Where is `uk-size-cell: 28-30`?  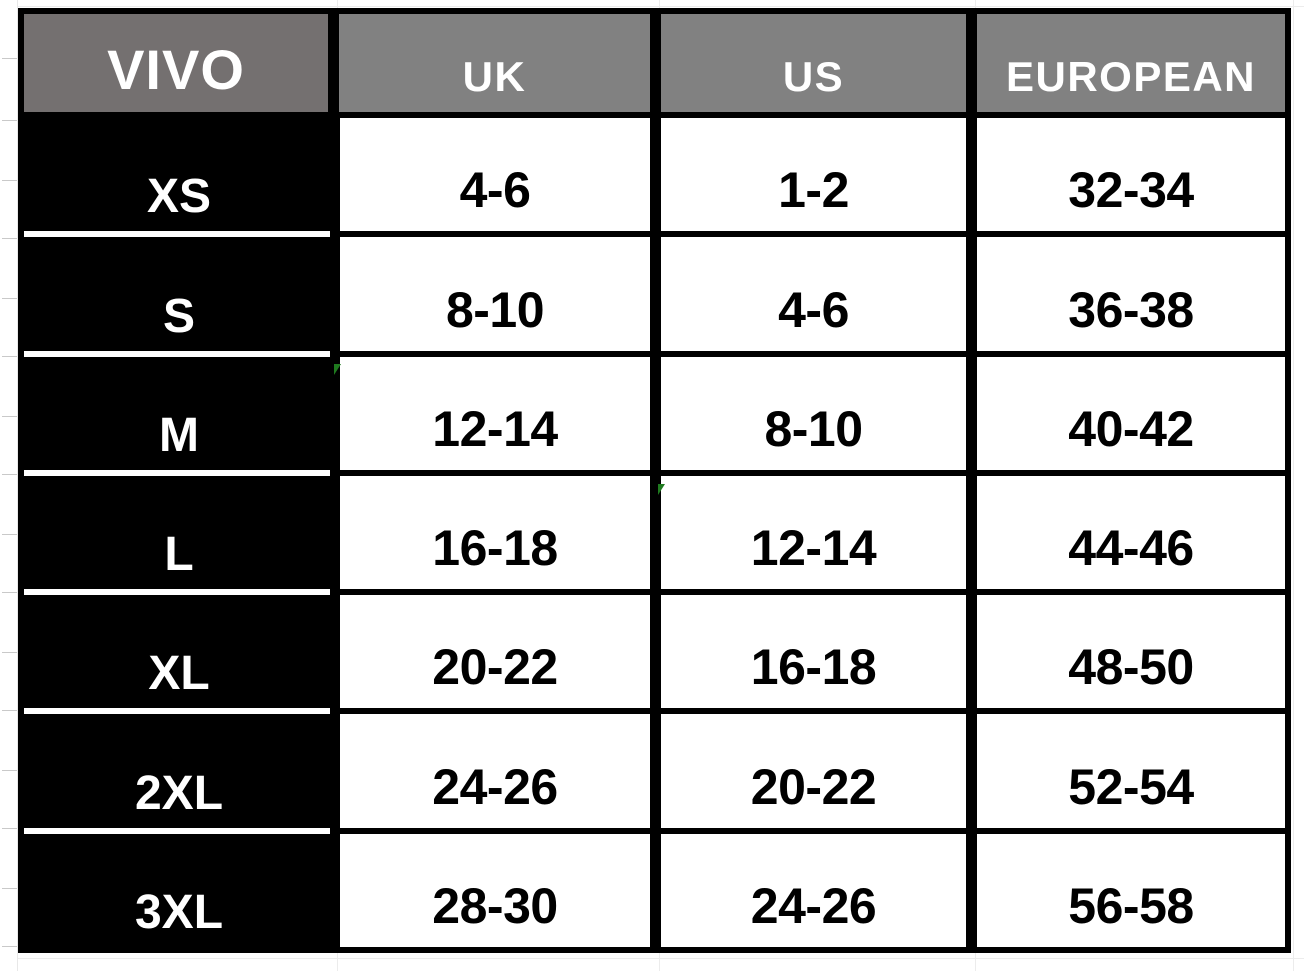 uk-size-cell: 28-30 is located at coordinates (495, 893).